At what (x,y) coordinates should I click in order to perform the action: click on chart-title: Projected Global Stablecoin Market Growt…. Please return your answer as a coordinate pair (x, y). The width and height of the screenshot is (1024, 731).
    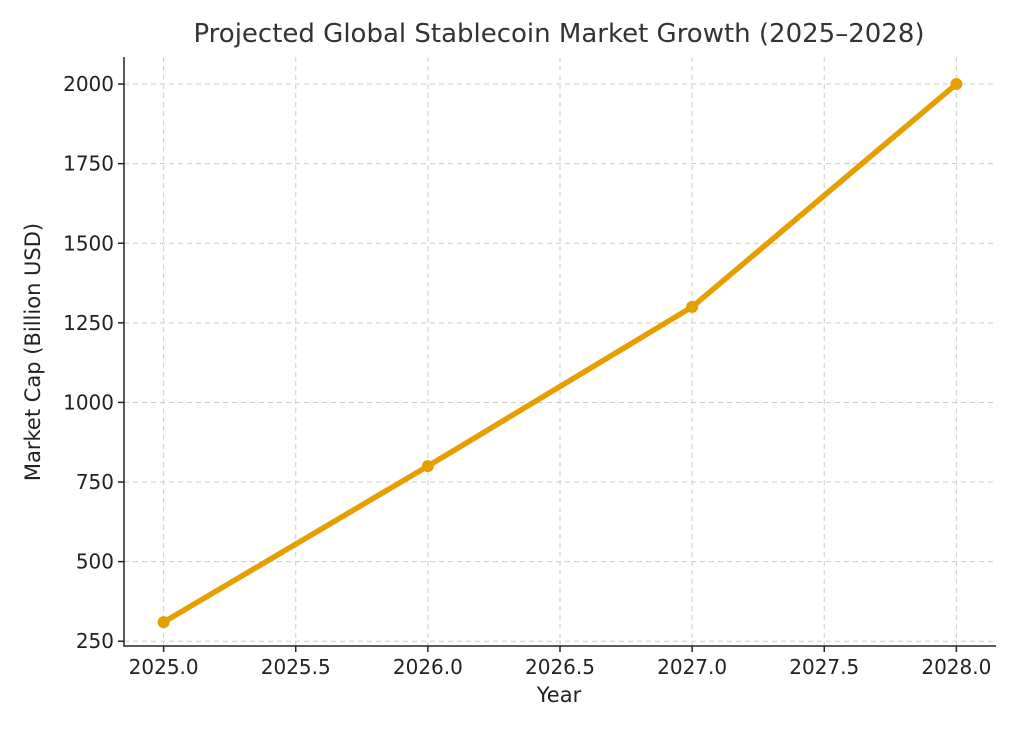
    Looking at the image, I should click on (558, 34).